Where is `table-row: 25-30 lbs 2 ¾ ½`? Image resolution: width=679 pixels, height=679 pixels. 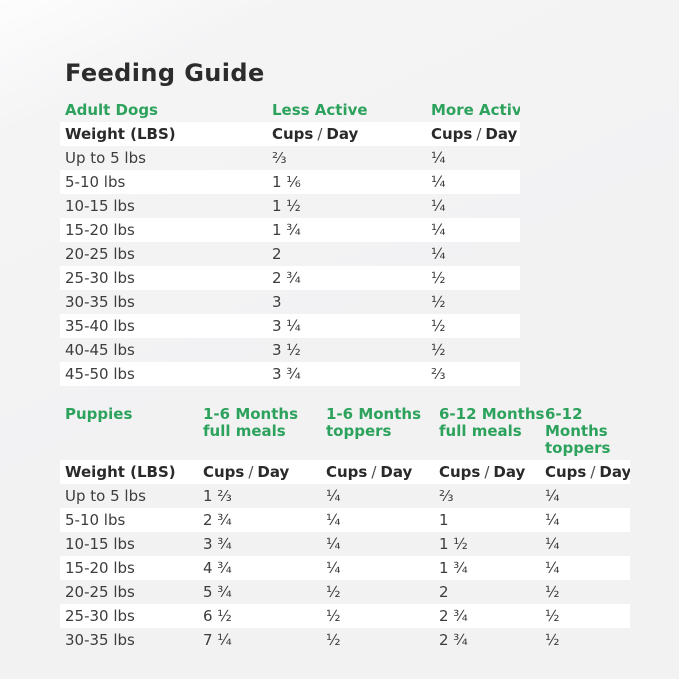
table-row: 25-30 lbs 2 ¾ ½ is located at coordinates (290, 278).